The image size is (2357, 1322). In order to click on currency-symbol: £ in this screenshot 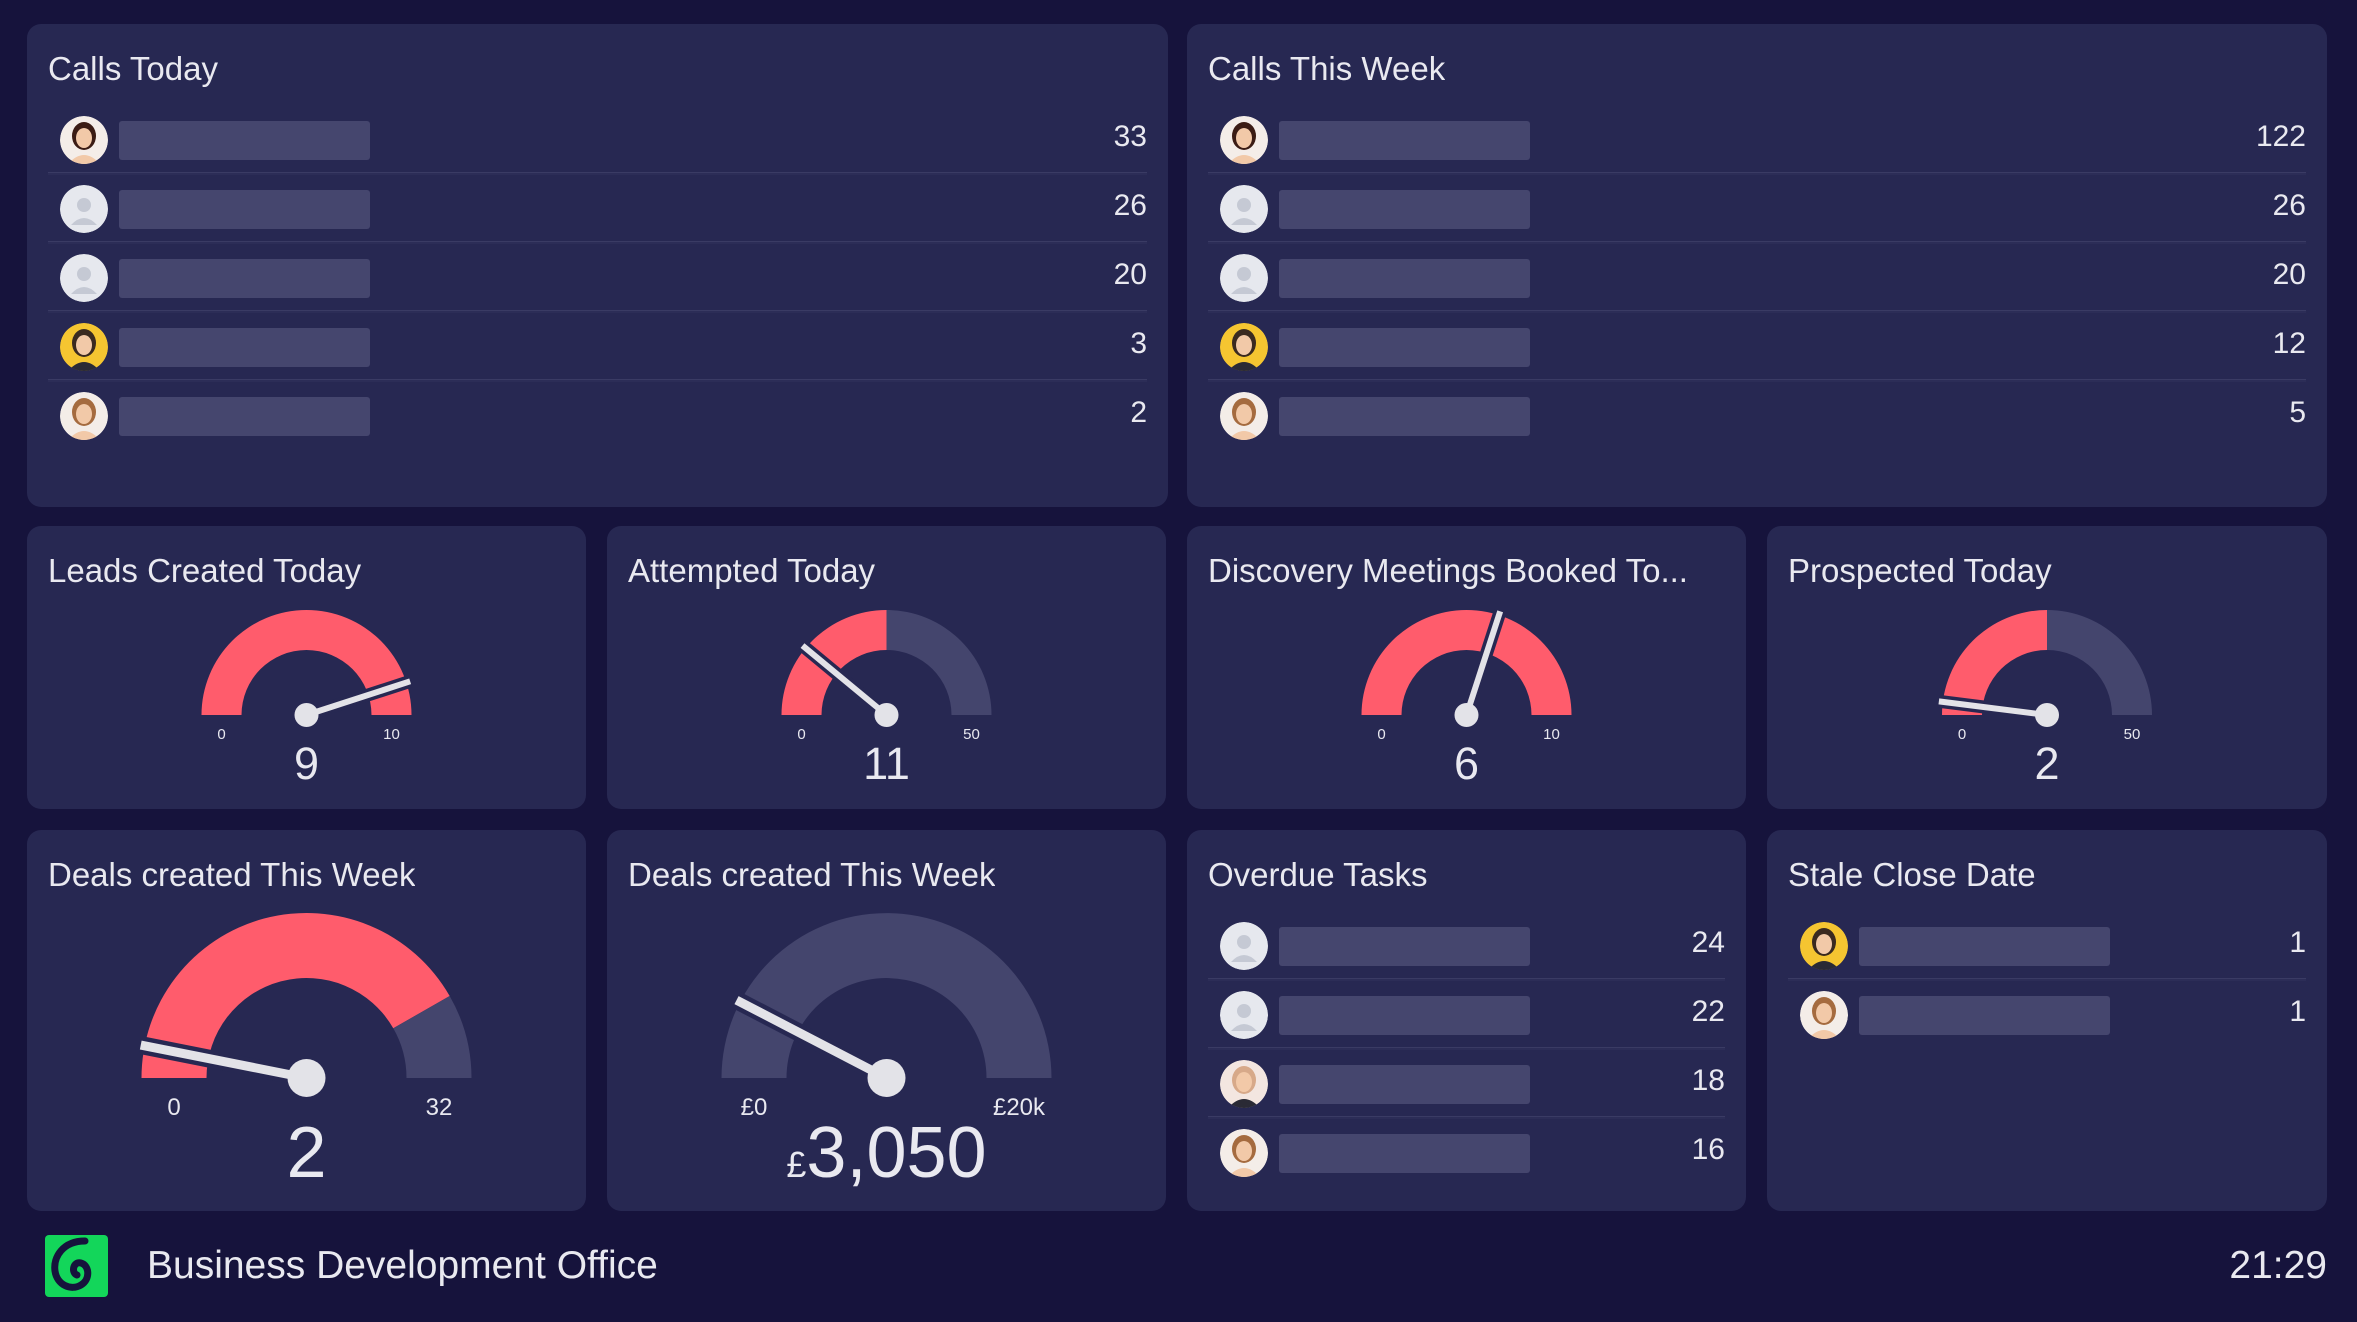, I will do `click(796, 1164)`.